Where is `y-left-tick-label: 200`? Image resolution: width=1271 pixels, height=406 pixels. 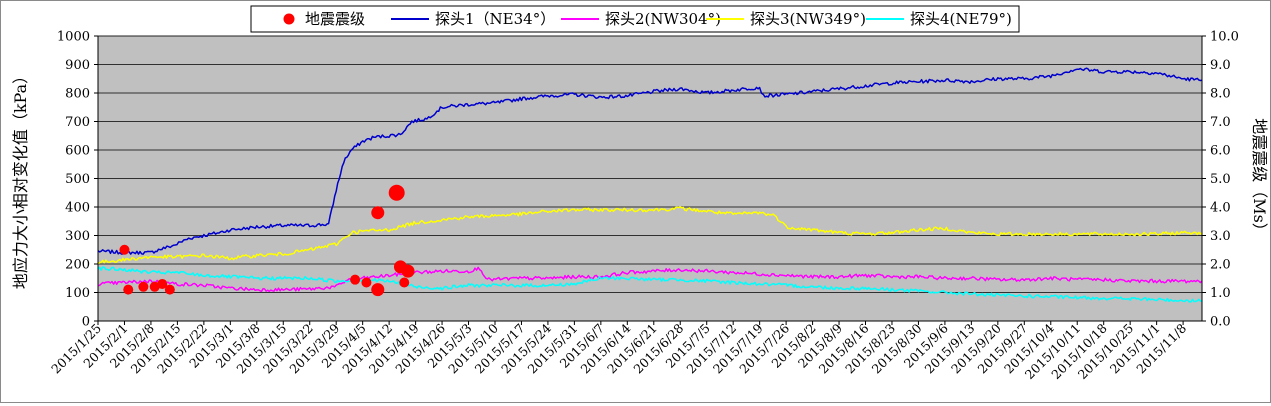 y-left-tick-label: 200 is located at coordinates (77, 265).